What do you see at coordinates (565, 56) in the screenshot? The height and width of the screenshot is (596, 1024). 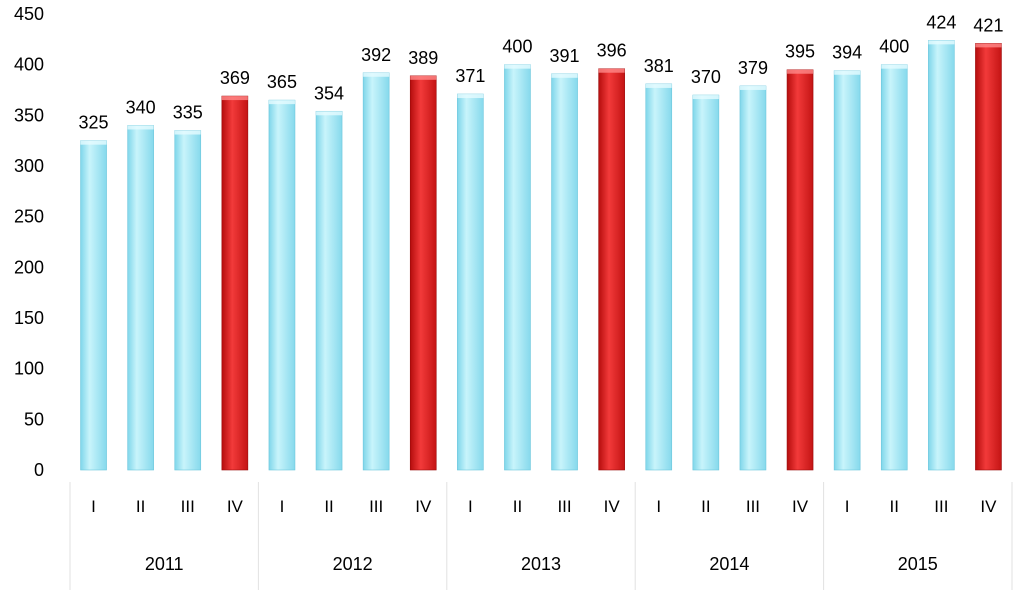 I see `data-label: 391` at bounding box center [565, 56].